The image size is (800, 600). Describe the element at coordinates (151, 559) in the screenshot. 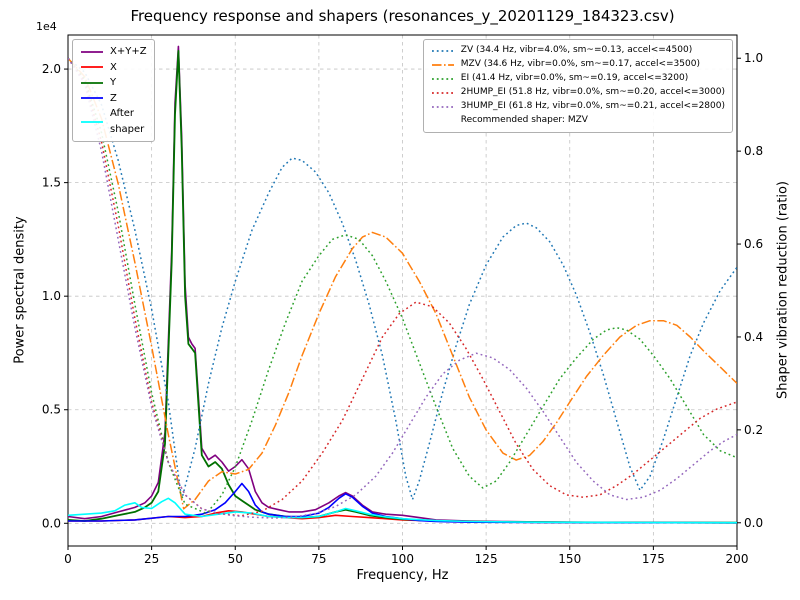

I see `x-tick-label: 25` at that location.